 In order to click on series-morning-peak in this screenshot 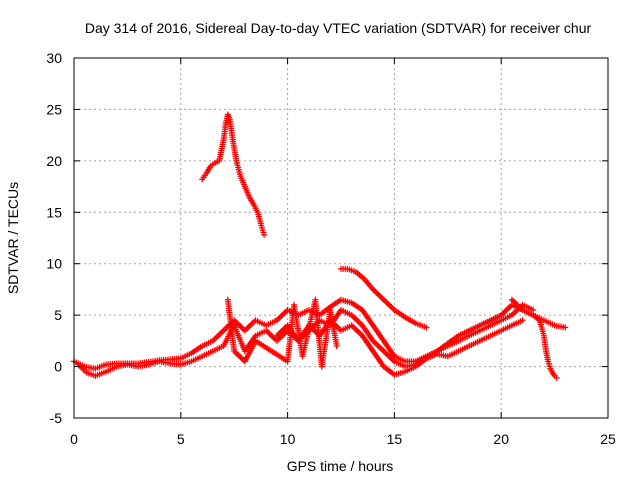, I will do `click(233, 174)`.